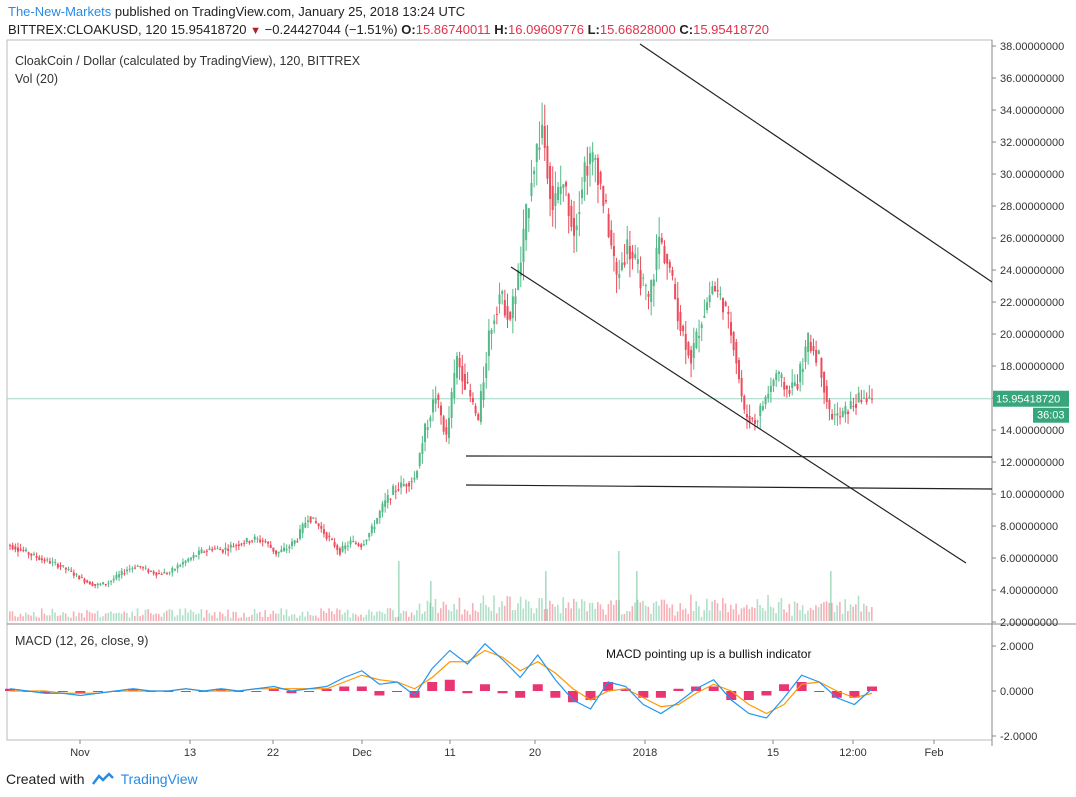 This screenshot has height=797, width=1076. I want to click on tradingview-link: TradingView, so click(159, 779).